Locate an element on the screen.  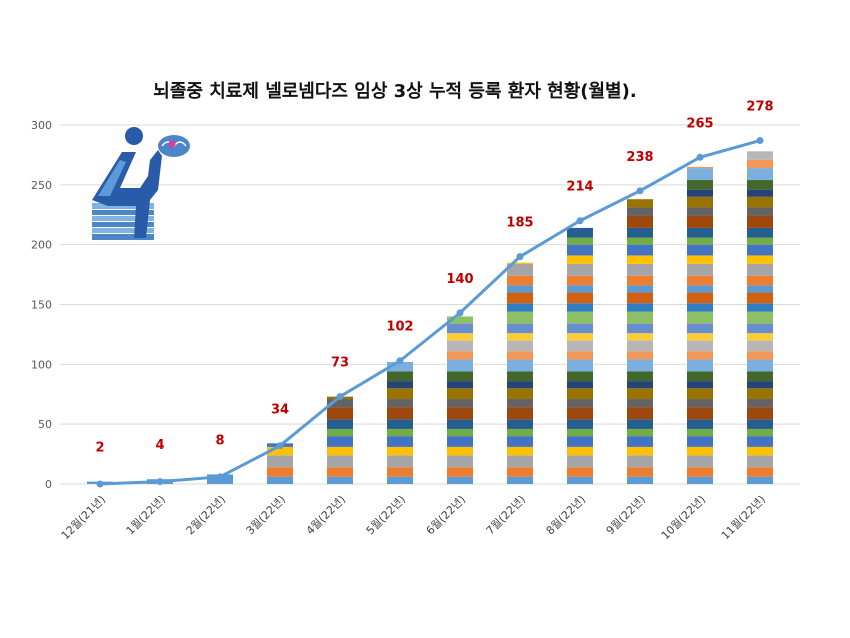
total-label: 102 is located at coordinates (399, 327).